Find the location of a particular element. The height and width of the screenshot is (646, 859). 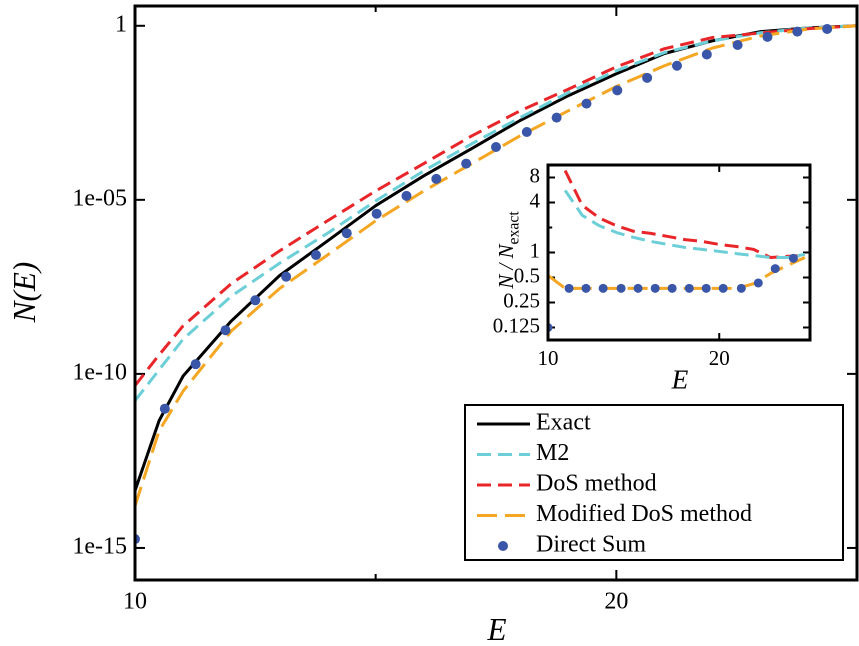

y-tick-label: 0.125 is located at coordinates (516, 325).